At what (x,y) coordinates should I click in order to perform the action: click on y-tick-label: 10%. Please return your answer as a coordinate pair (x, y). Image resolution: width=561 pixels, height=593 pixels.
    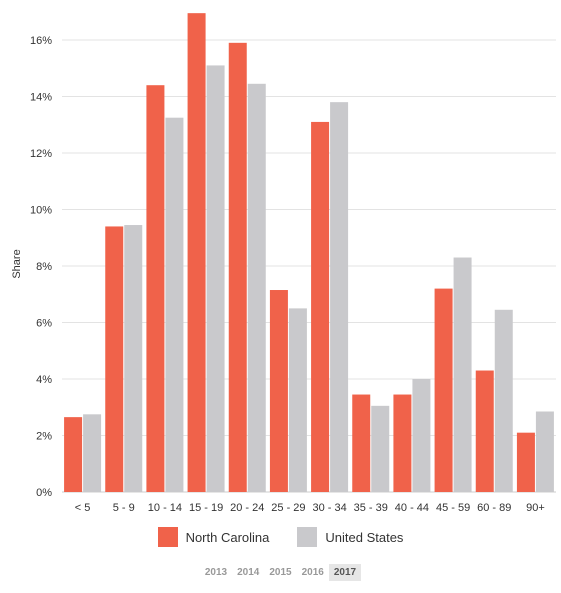
    Looking at the image, I should click on (41, 211).